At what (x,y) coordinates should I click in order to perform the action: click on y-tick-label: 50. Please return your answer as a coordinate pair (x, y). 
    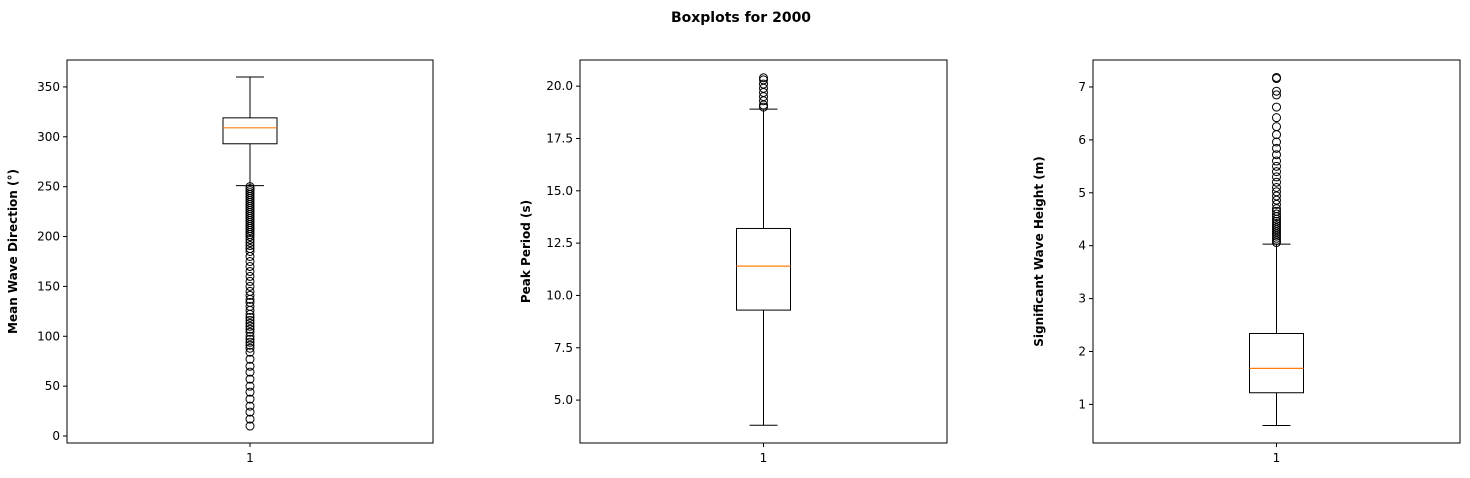
    Looking at the image, I should click on (52, 386).